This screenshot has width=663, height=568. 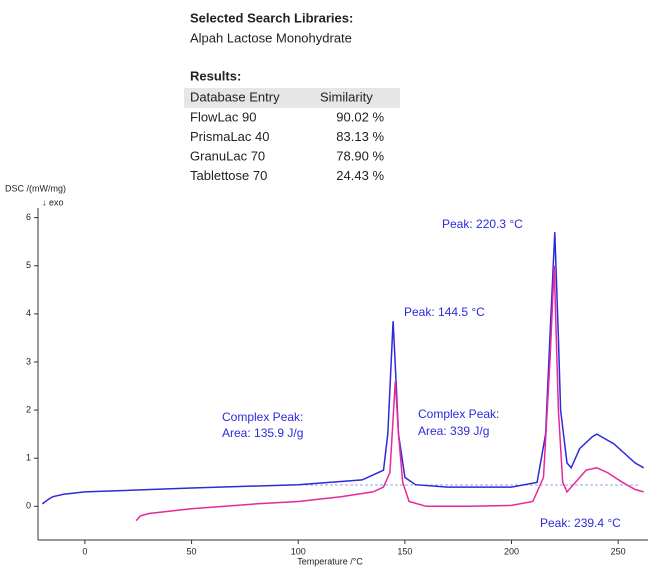 What do you see at coordinates (235, 96) in the screenshot?
I see `column-header: Database Entry` at bounding box center [235, 96].